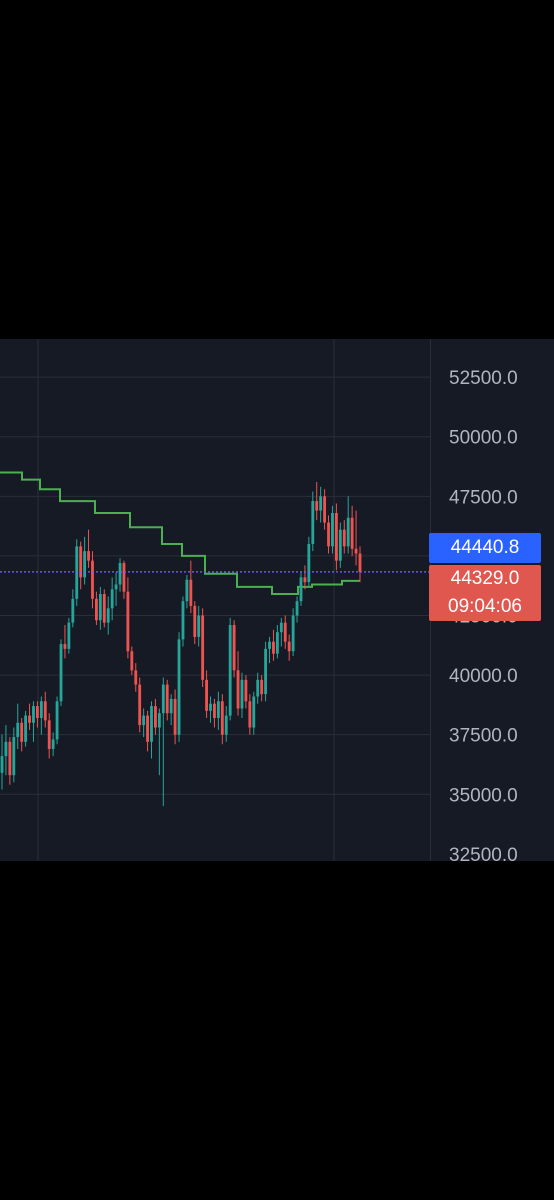  I want to click on price-axis-label: 37500.0, so click(483, 736).